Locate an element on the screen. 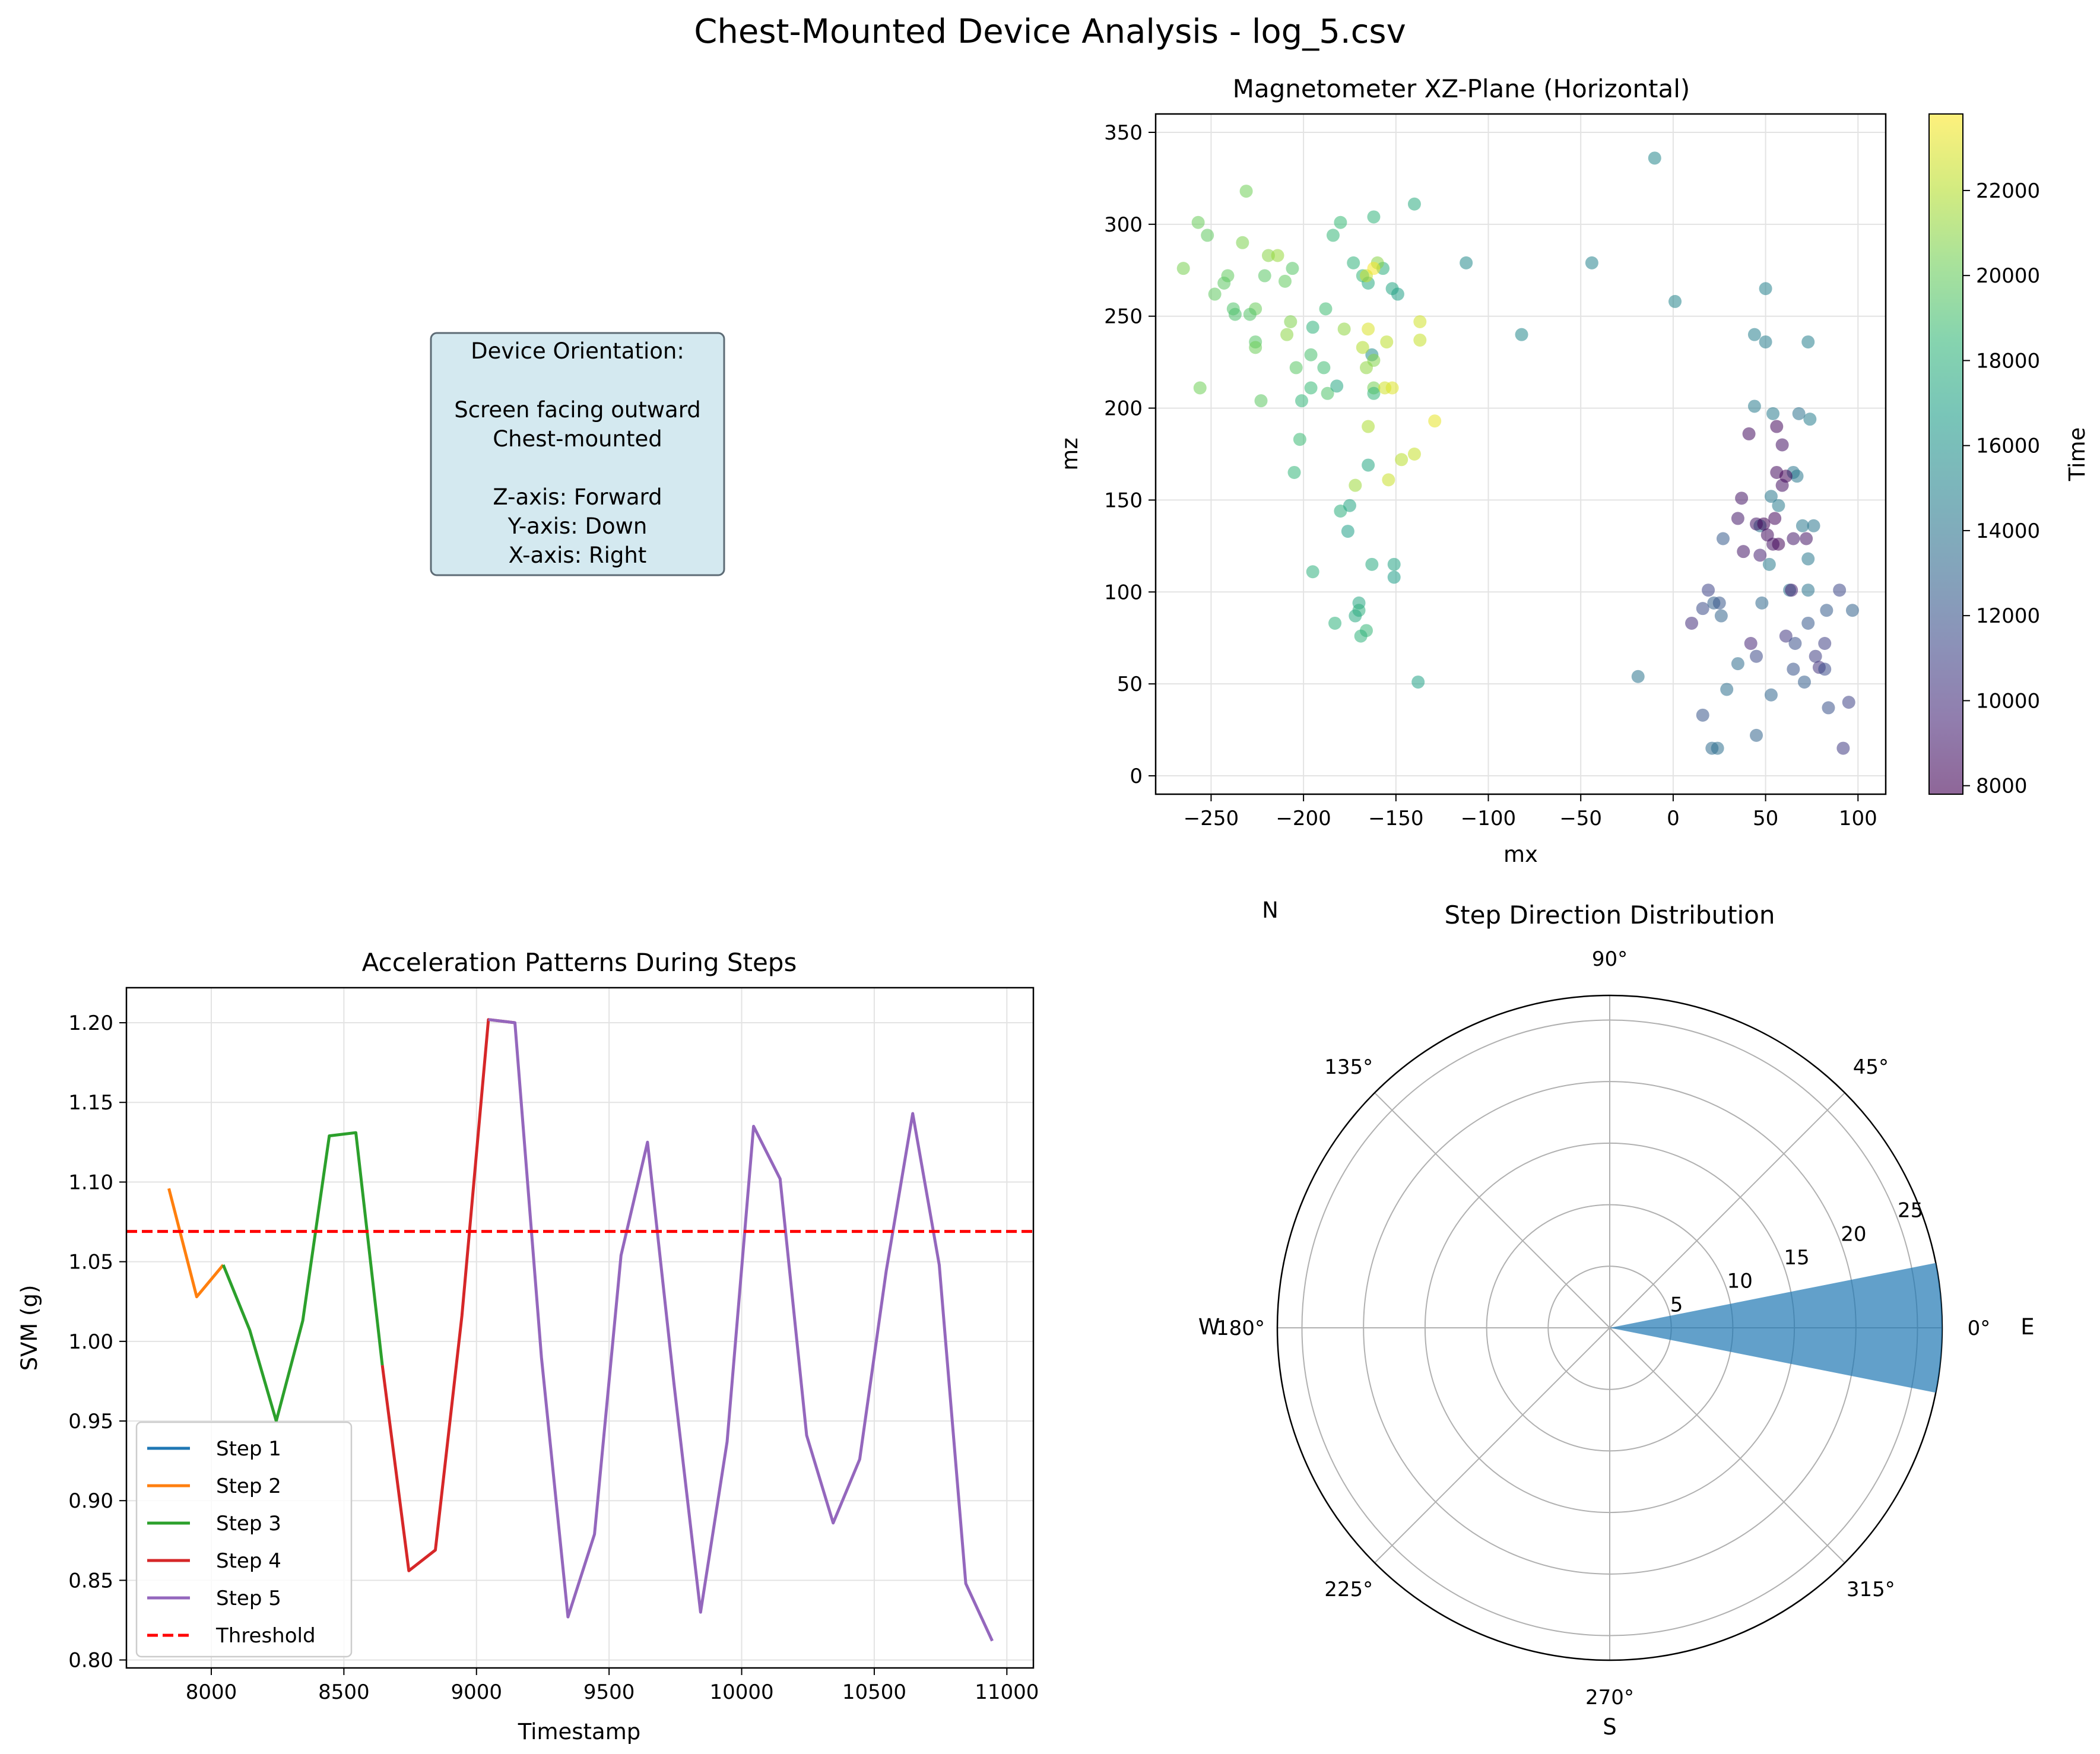 The image size is (2100, 1754). colorbar-label: Time is located at coordinates (2077, 455).